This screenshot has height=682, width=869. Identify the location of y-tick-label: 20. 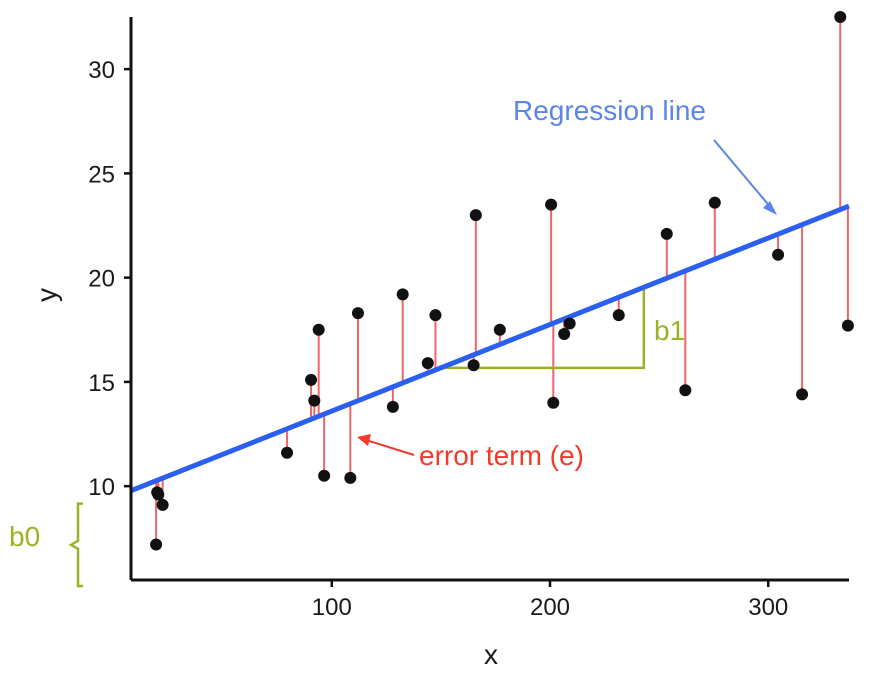
(101, 279).